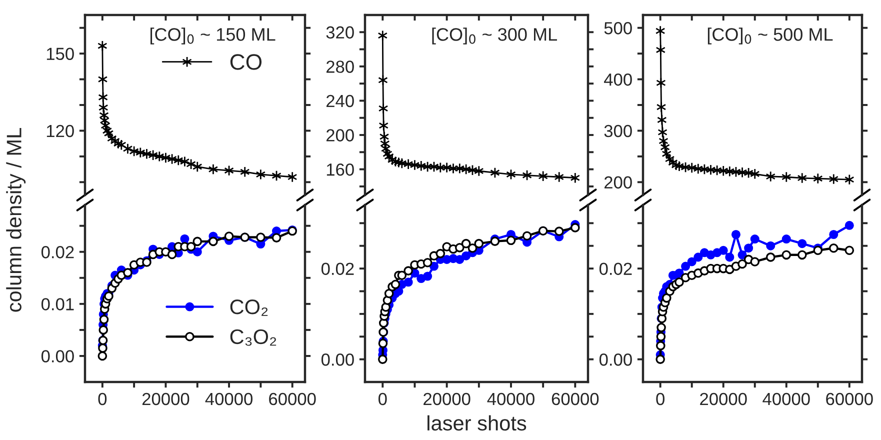  Describe the element at coordinates (618, 131) in the screenshot. I see `y-tick-label: 300` at that location.